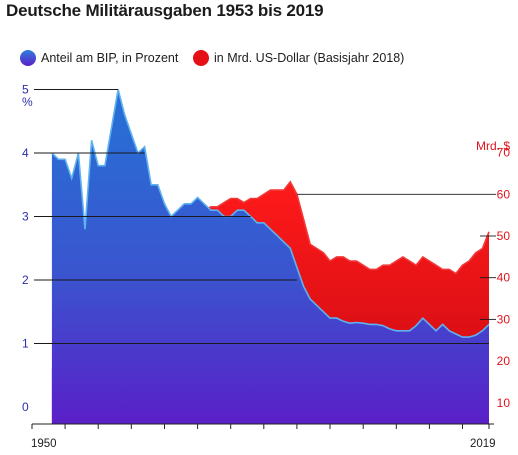  I want to click on left-tick-label-1: 1, so click(25, 344).